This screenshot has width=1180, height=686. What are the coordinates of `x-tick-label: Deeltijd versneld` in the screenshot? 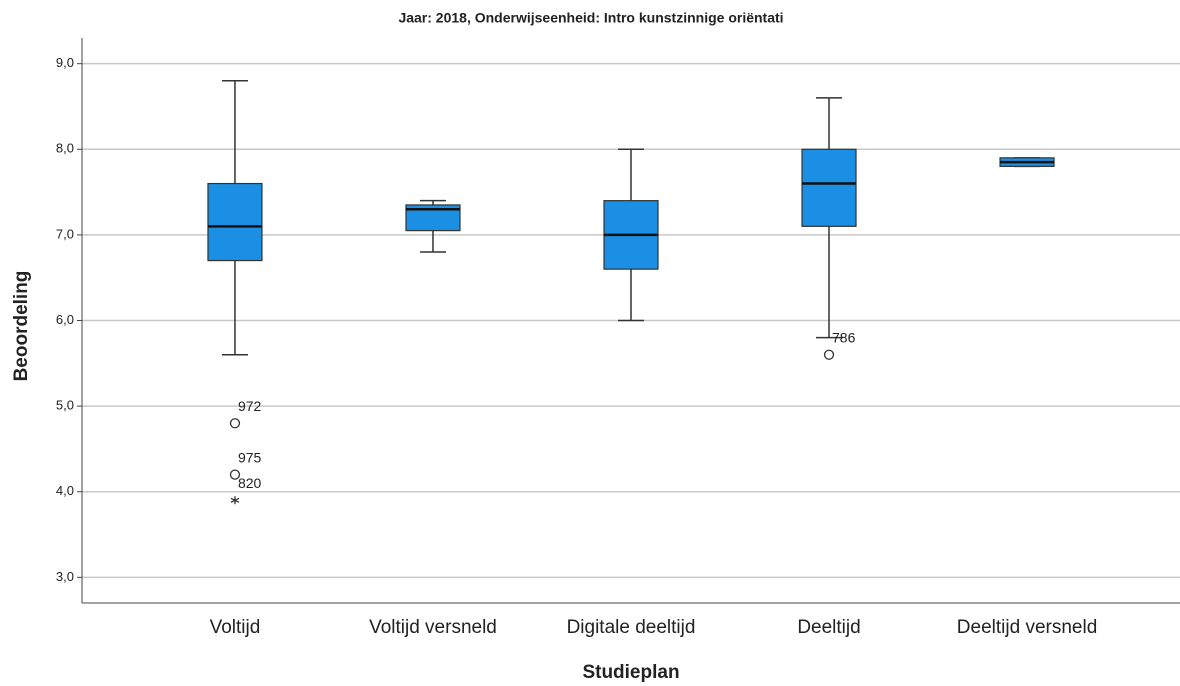 It's located at (1027, 627).